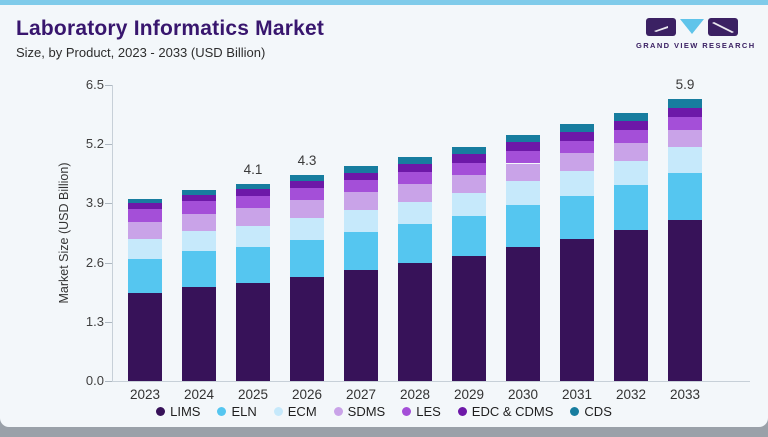 The width and height of the screenshot is (768, 437). Describe the element at coordinates (421, 411) in the screenshot. I see `legend-item-les: LES` at that location.